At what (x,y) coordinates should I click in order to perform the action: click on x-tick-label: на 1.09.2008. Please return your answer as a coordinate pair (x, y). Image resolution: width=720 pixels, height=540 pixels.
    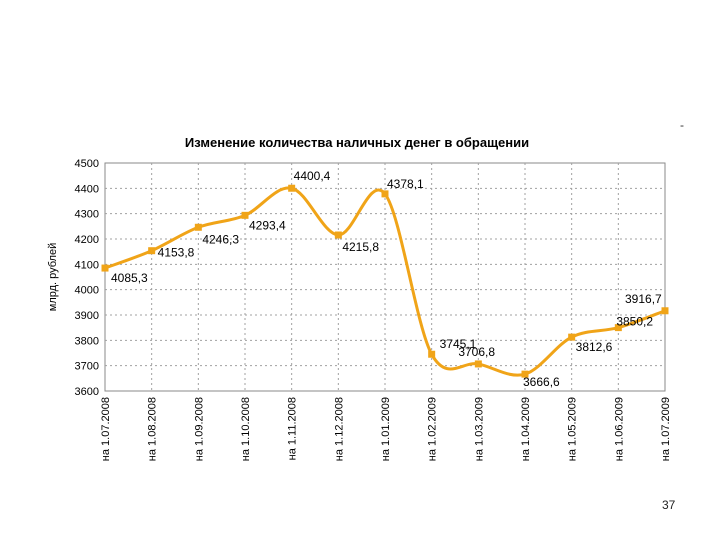
    Looking at the image, I should click on (199, 429).